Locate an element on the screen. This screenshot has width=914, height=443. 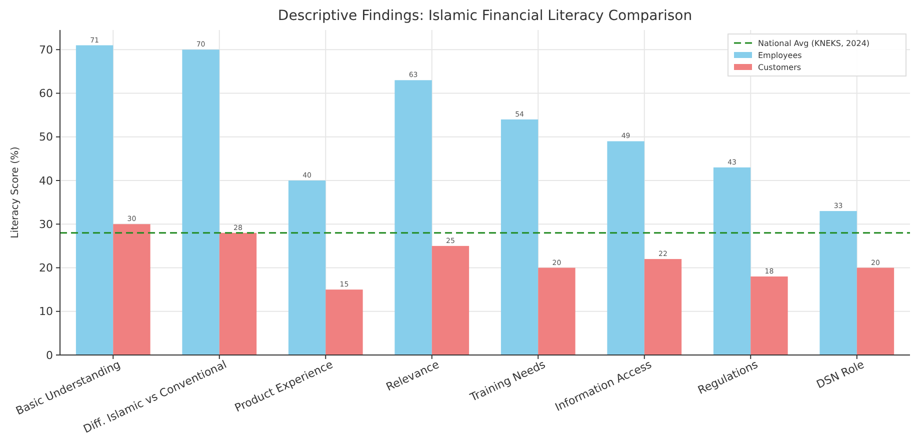
y-axis-title: Literacy Score (%) is located at coordinates (15, 192).